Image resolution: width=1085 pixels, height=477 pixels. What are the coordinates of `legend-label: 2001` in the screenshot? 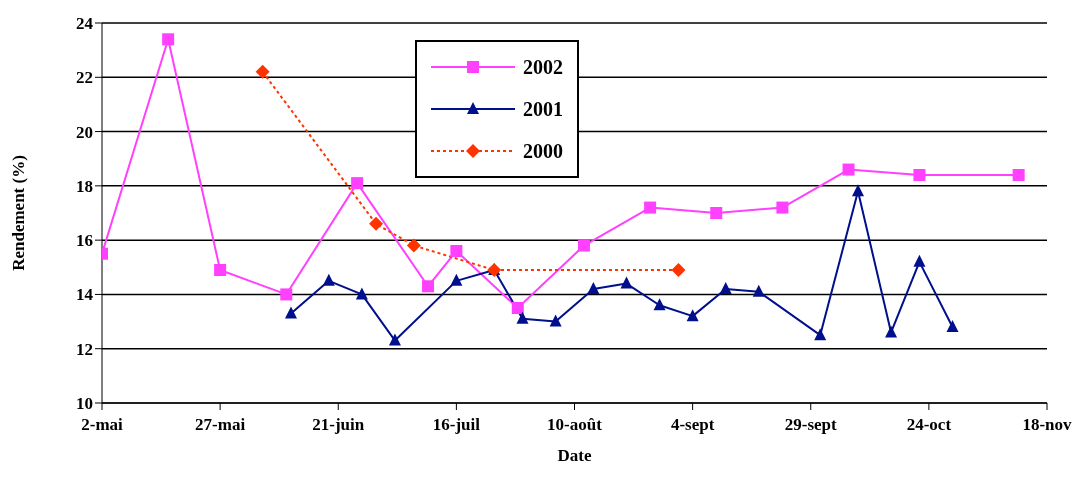 It's located at (543, 109).